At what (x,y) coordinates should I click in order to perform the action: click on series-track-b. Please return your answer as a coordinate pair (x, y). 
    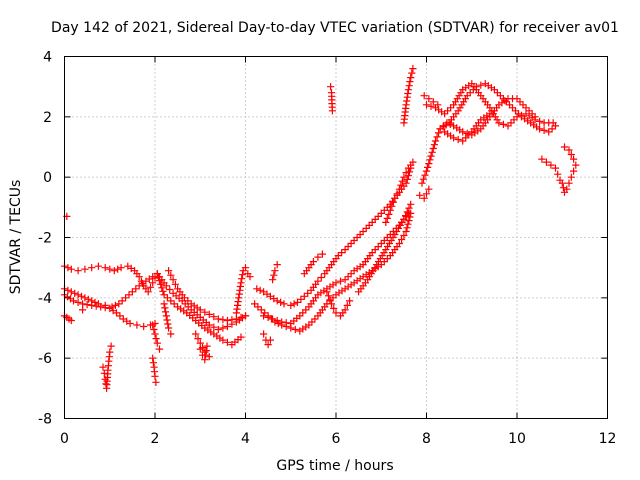
    Looking at the image, I should click on (152, 309).